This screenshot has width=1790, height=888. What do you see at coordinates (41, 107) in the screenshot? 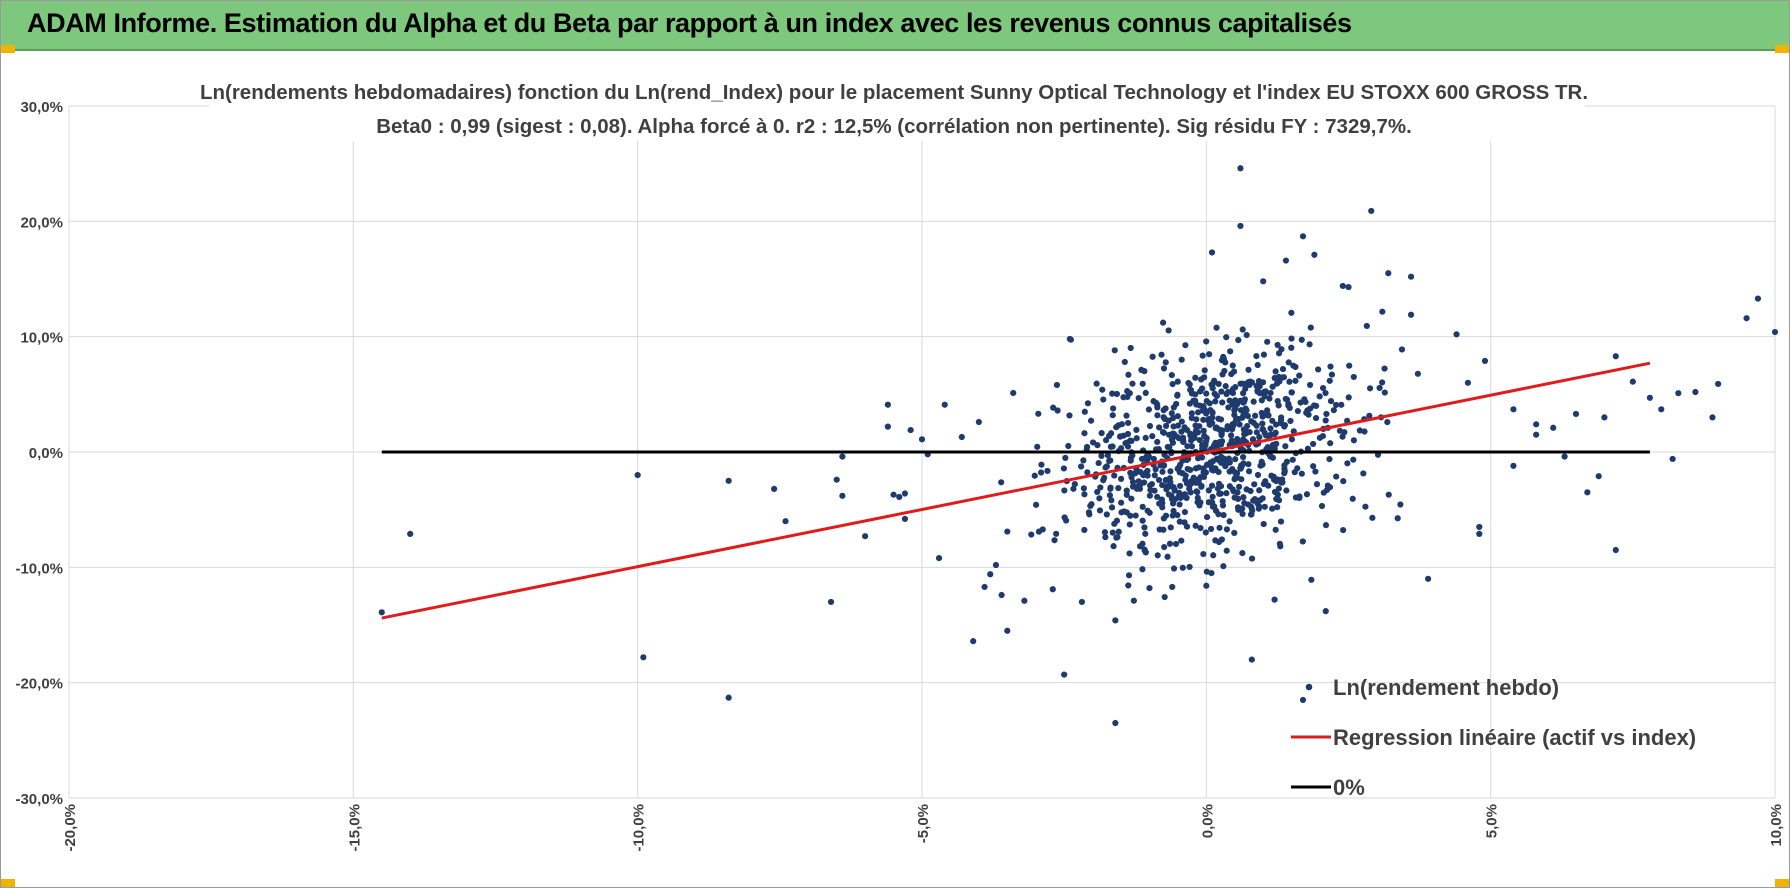
I see `y-tick-label: 30,0%` at bounding box center [41, 107].